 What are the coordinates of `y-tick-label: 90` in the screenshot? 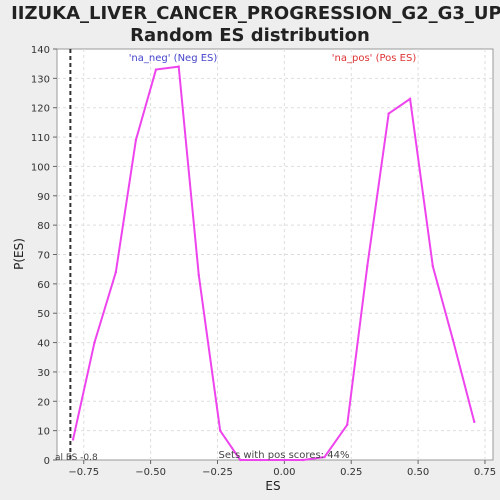 It's located at (43, 197).